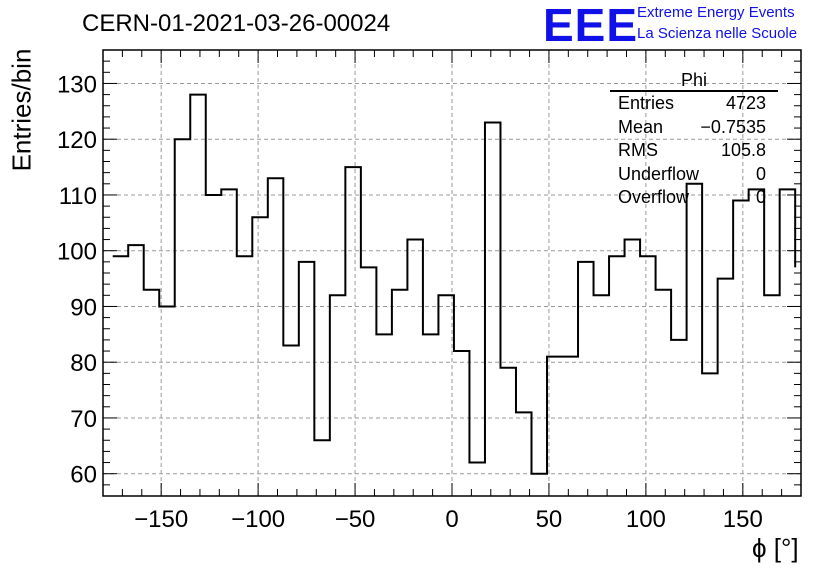  I want to click on x-tick-label: 100, so click(646, 519).